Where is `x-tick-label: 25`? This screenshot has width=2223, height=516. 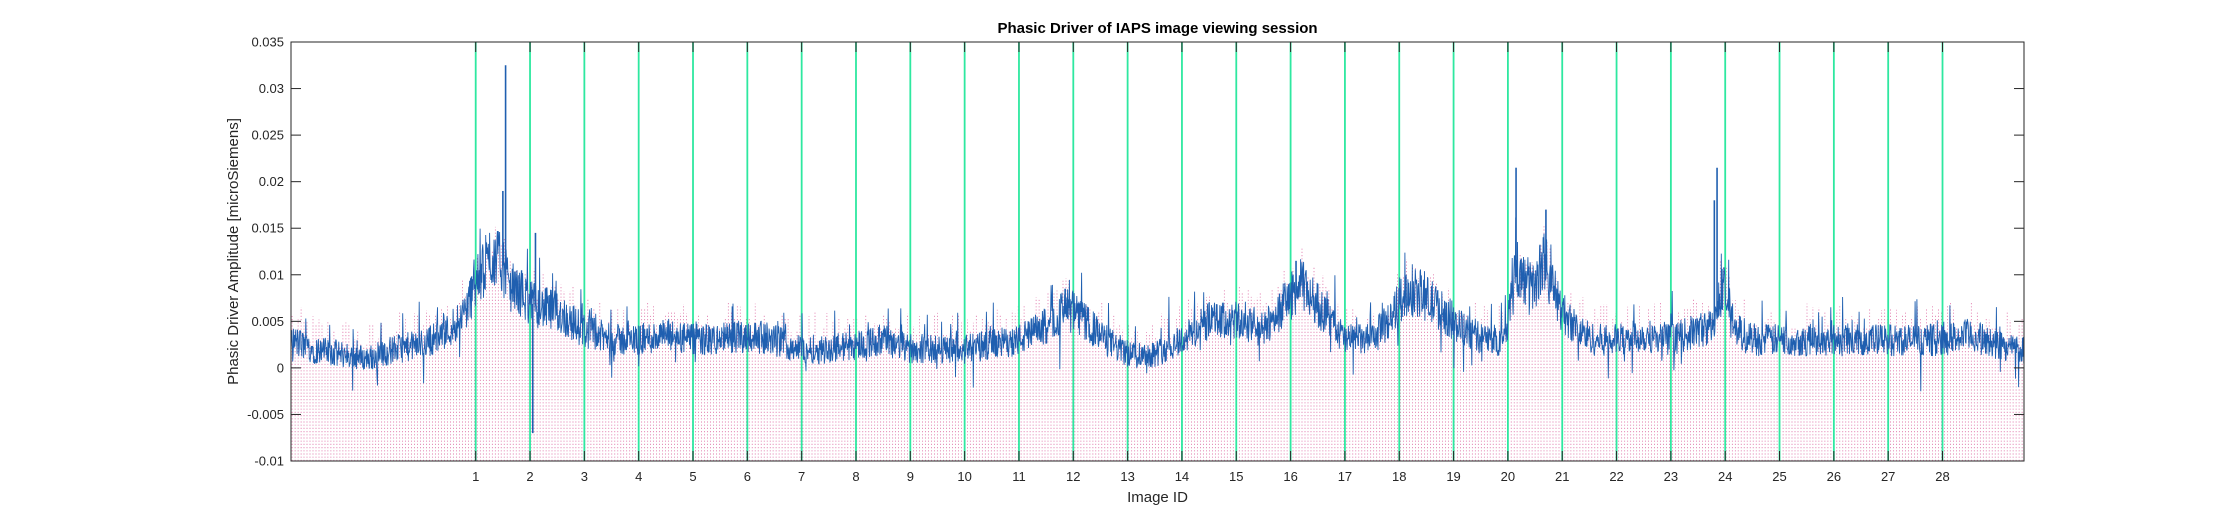 x-tick-label: 25 is located at coordinates (1779, 476).